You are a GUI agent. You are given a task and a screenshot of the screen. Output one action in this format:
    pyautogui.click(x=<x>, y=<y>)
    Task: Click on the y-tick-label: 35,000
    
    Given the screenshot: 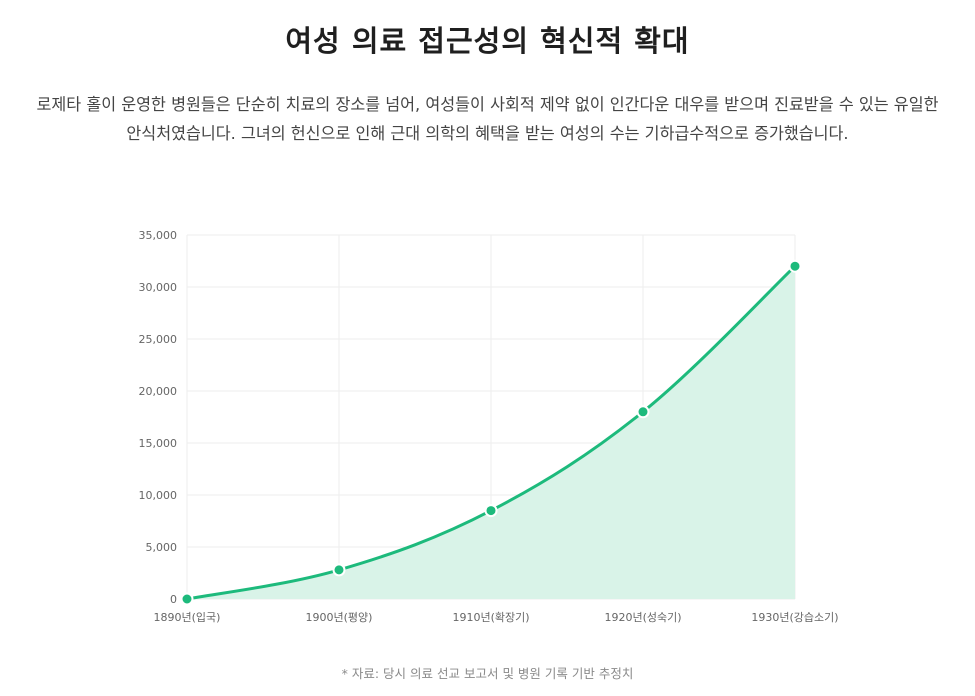 What is the action you would take?
    pyautogui.click(x=158, y=235)
    